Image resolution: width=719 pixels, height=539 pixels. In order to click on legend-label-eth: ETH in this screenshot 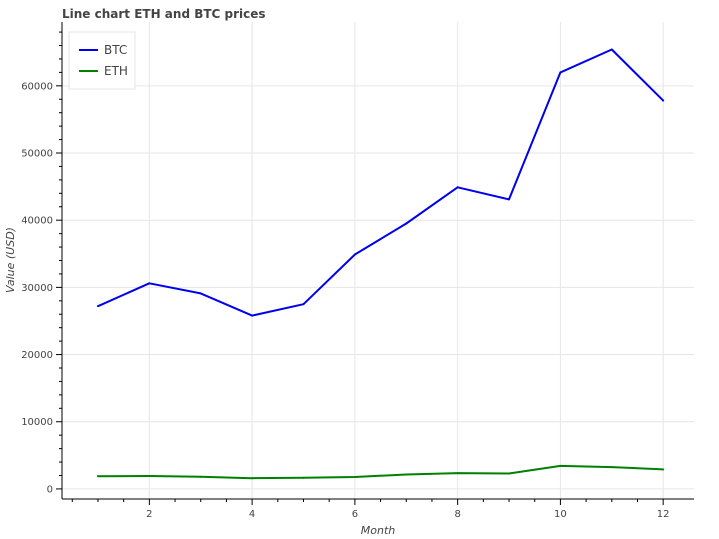, I will do `click(116, 71)`.